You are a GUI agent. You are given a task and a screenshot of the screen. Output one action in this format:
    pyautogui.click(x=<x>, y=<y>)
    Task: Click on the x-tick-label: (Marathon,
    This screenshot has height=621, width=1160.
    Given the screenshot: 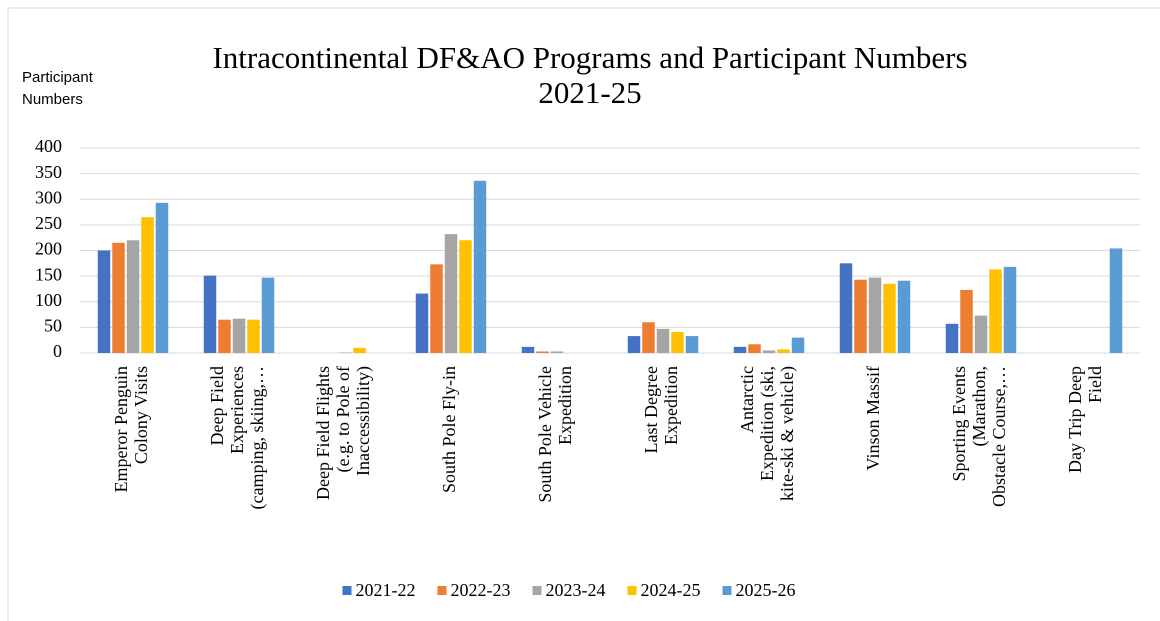 What is the action you would take?
    pyautogui.click(x=979, y=406)
    